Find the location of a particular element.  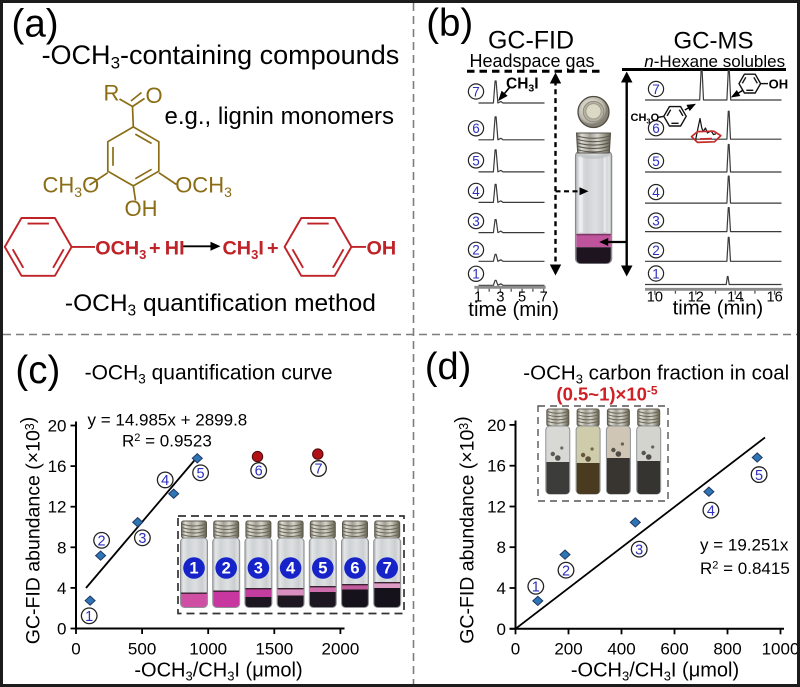

svg-text: 400 is located at coordinates (621, 649).